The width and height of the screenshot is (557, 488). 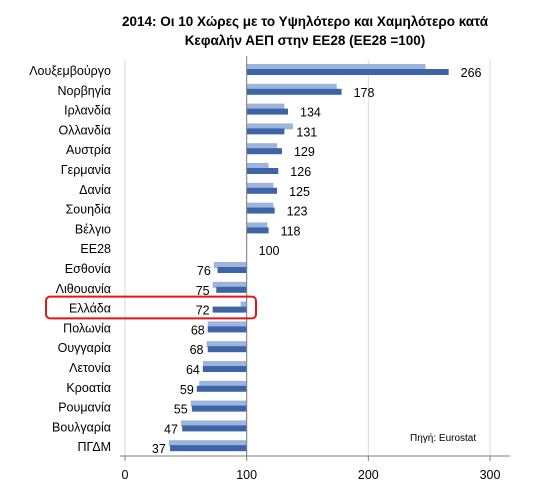 What do you see at coordinates (95, 190) in the screenshot?
I see `category-label-6: Δανία` at bounding box center [95, 190].